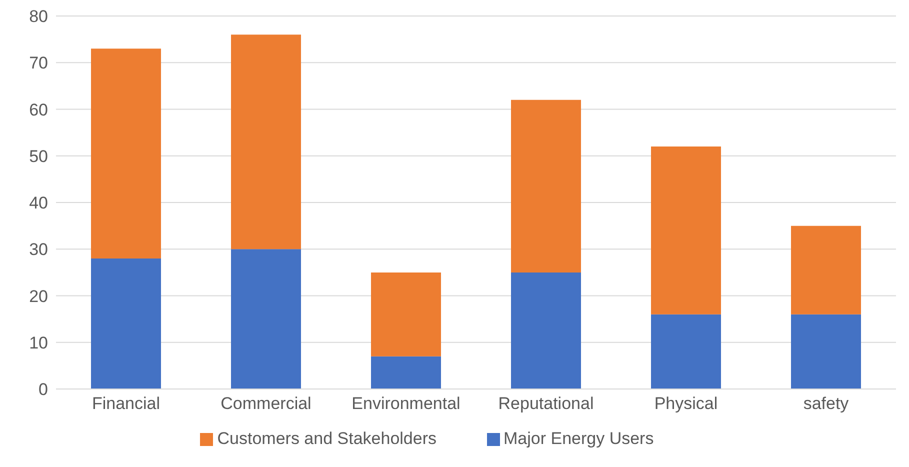 The width and height of the screenshot is (909, 467). What do you see at coordinates (326, 438) in the screenshot?
I see `legend-label: Customers and Stakeholders` at bounding box center [326, 438].